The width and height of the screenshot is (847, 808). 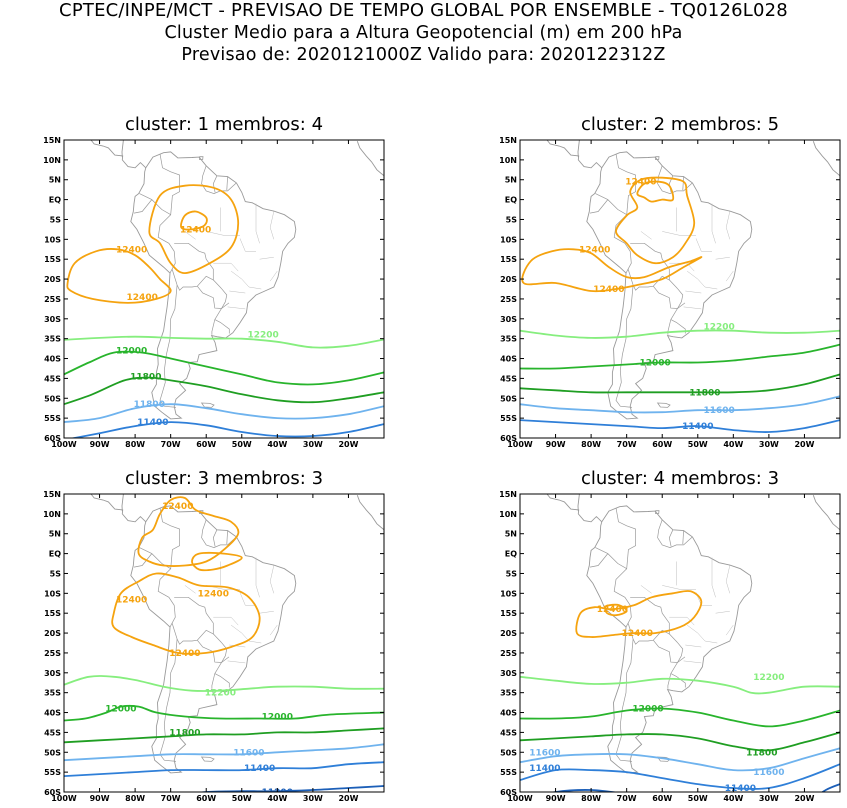 I want to click on lon-tick-label: 90W, so click(x=556, y=444).